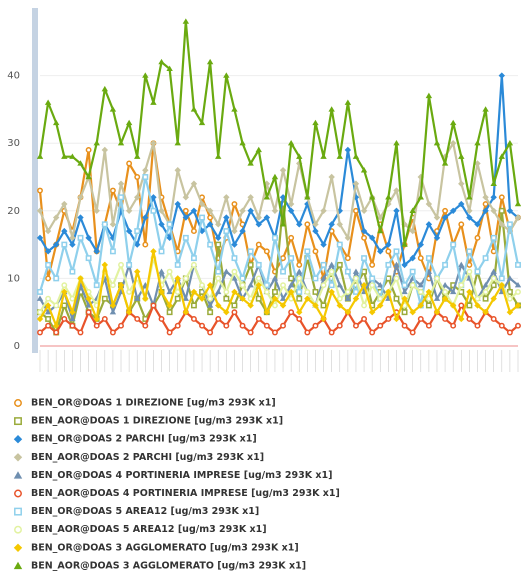 Image resolution: width=521 pixels, height=576 pixels. I want to click on y-tick-label: 10, so click(13, 278).